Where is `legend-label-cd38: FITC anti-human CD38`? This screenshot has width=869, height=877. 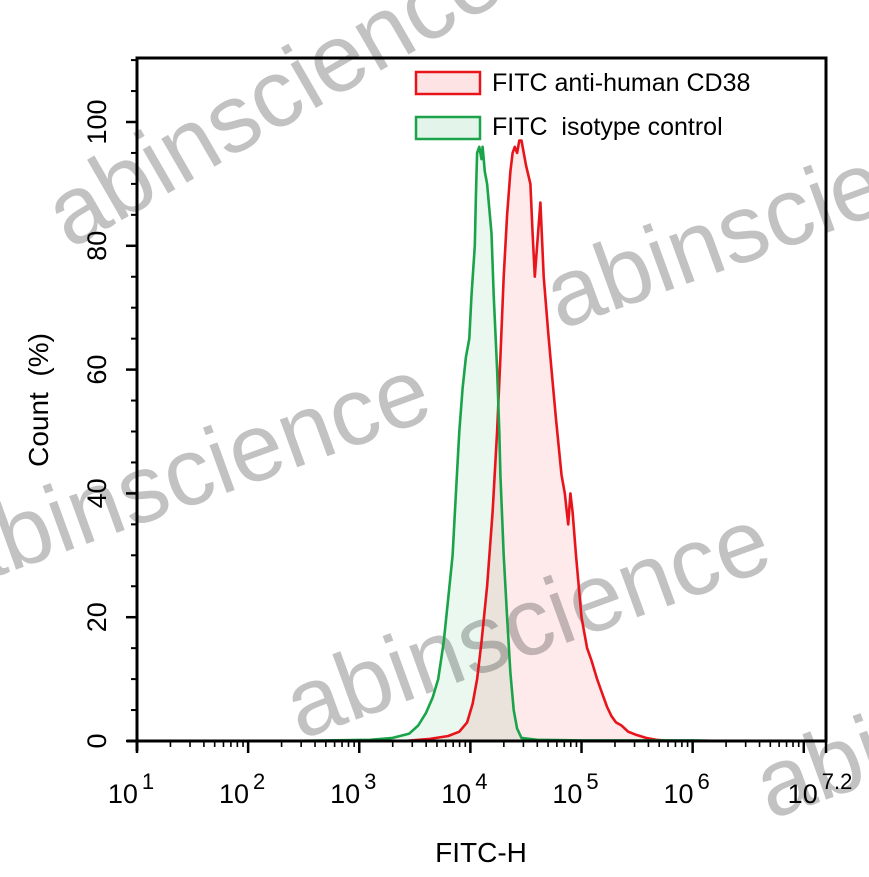 legend-label-cd38: FITC anti-human CD38 is located at coordinates (621, 83).